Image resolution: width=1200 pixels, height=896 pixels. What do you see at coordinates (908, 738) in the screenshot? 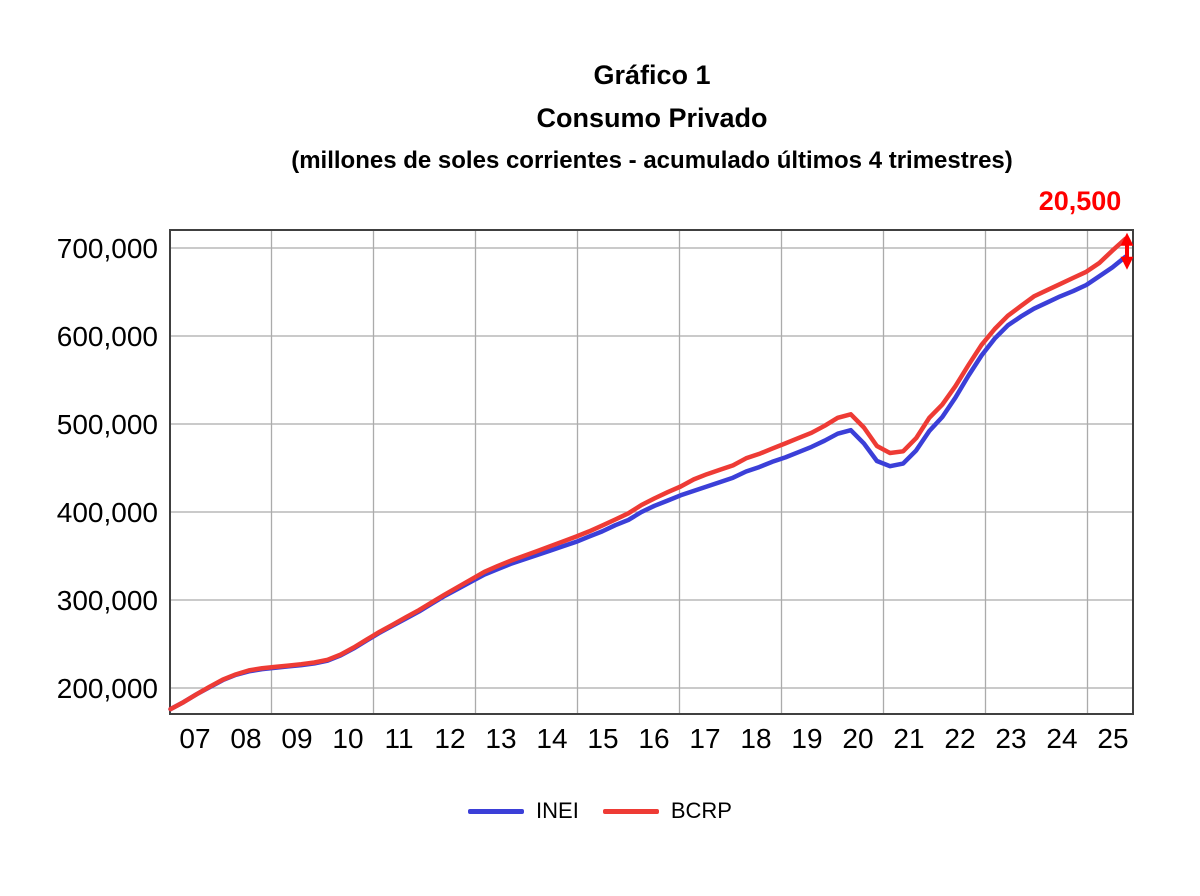
I see `x-axis-tick-label: 21` at bounding box center [908, 738].